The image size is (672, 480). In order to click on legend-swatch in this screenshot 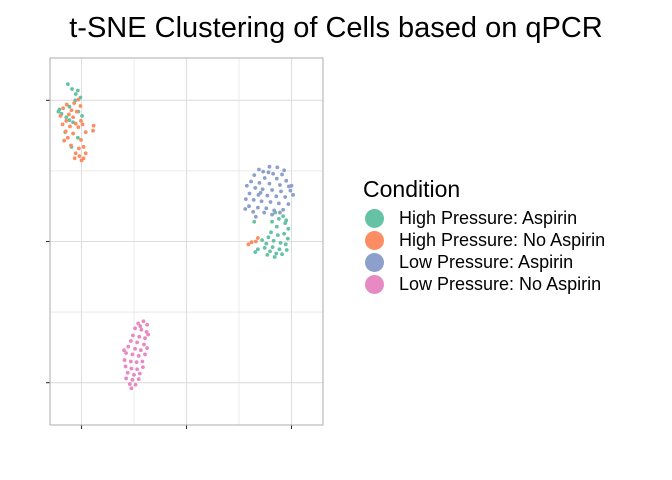, I will do `click(374, 284)`.